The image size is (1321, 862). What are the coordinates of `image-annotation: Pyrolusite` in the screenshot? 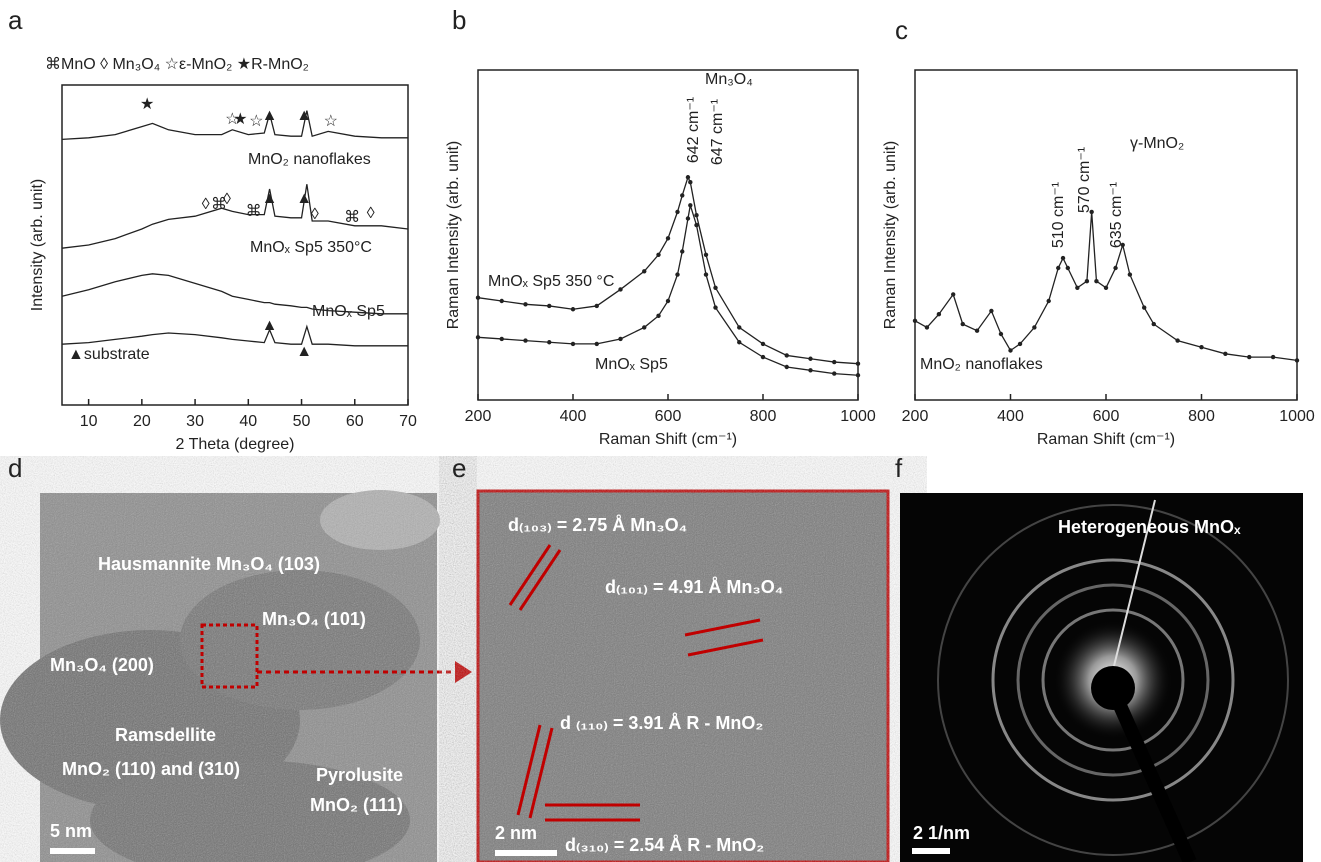 It's located at (359, 775).